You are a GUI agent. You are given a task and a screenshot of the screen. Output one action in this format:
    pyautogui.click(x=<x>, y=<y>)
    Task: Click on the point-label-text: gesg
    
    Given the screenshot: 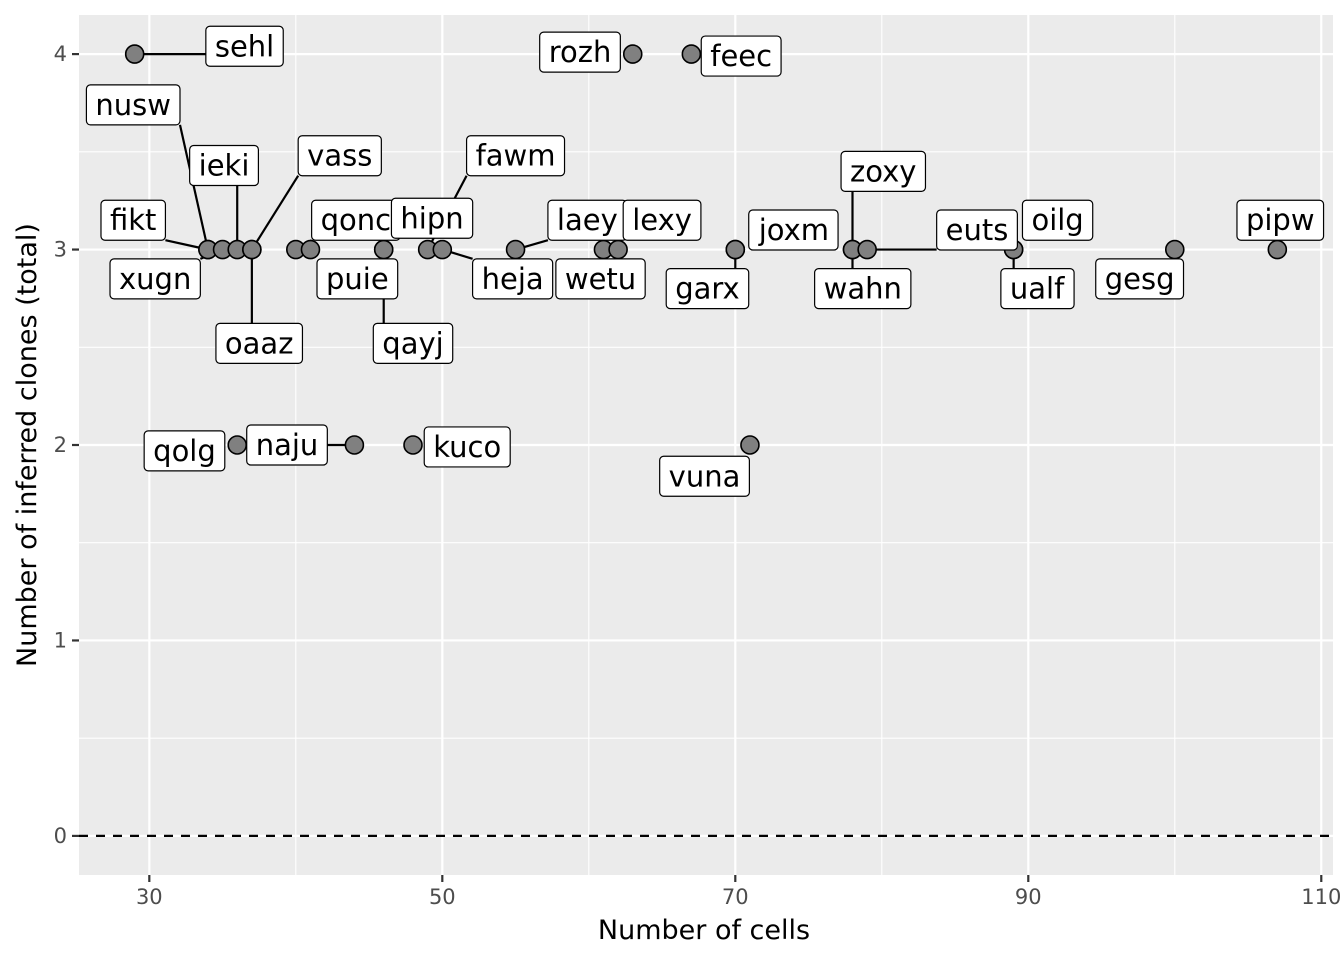 What is the action you would take?
    pyautogui.click(x=1140, y=279)
    